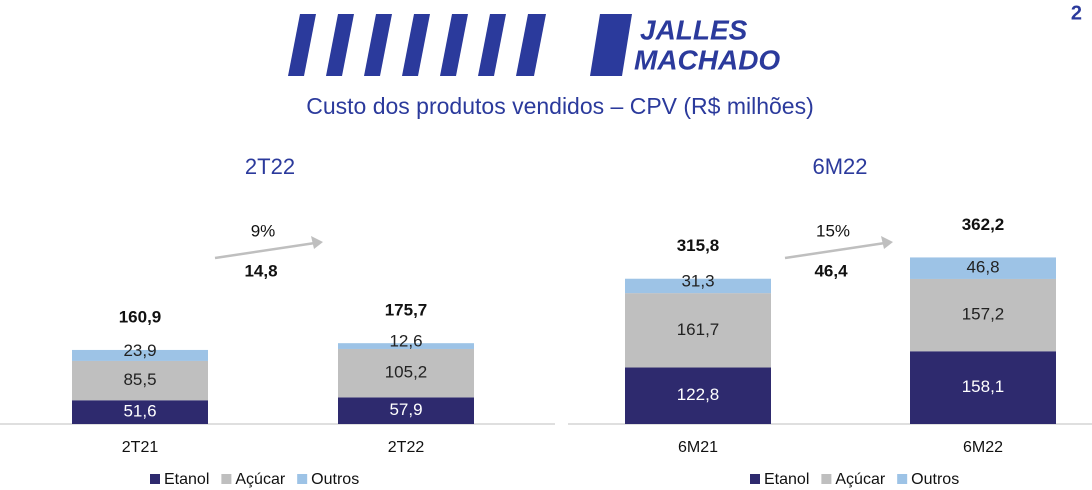 This screenshot has width=1092, height=490. I want to click on chart-title: 2T22, so click(270, 166).